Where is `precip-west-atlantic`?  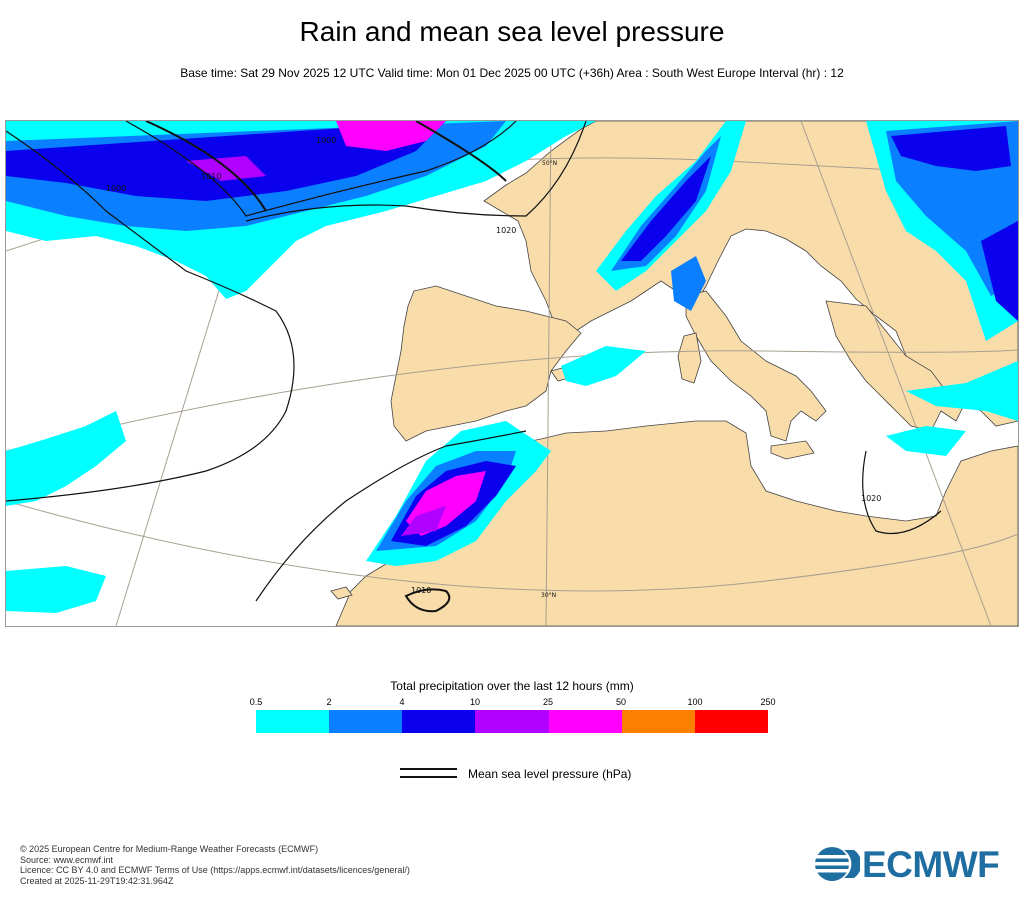
precip-west-atlantic is located at coordinates (66, 458).